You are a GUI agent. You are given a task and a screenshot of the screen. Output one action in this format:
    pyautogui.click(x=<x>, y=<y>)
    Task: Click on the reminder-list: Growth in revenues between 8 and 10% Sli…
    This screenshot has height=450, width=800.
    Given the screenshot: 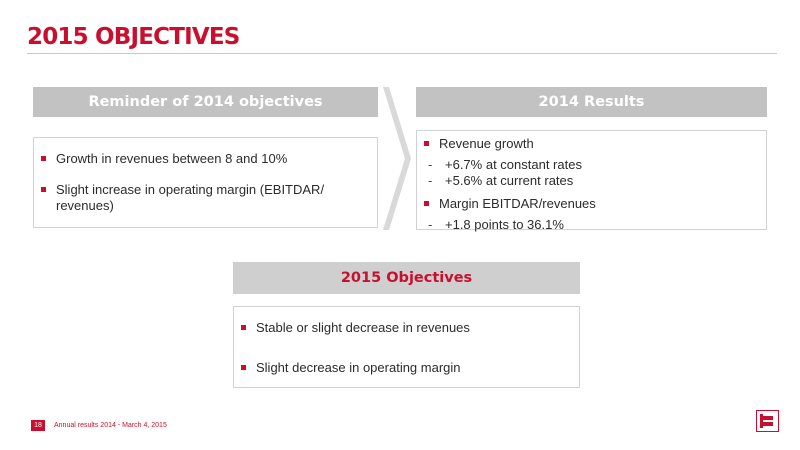 What is the action you would take?
    pyautogui.click(x=205, y=176)
    